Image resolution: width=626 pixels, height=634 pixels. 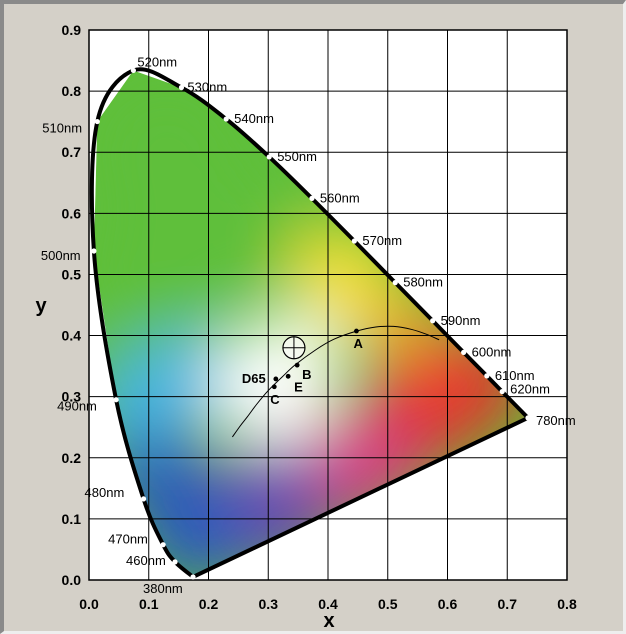 I want to click on wavelength-label: 550nm, so click(x=297, y=156).